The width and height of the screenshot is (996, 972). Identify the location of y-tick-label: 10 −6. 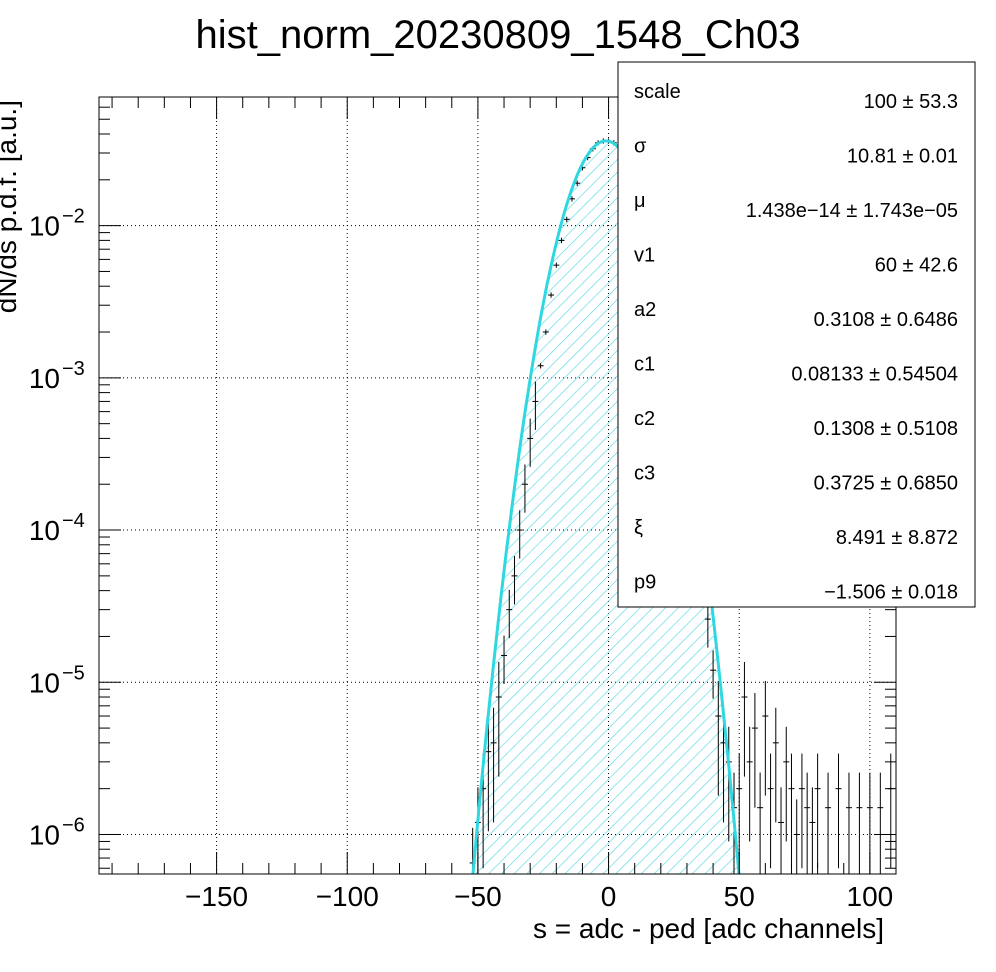
(57, 832).